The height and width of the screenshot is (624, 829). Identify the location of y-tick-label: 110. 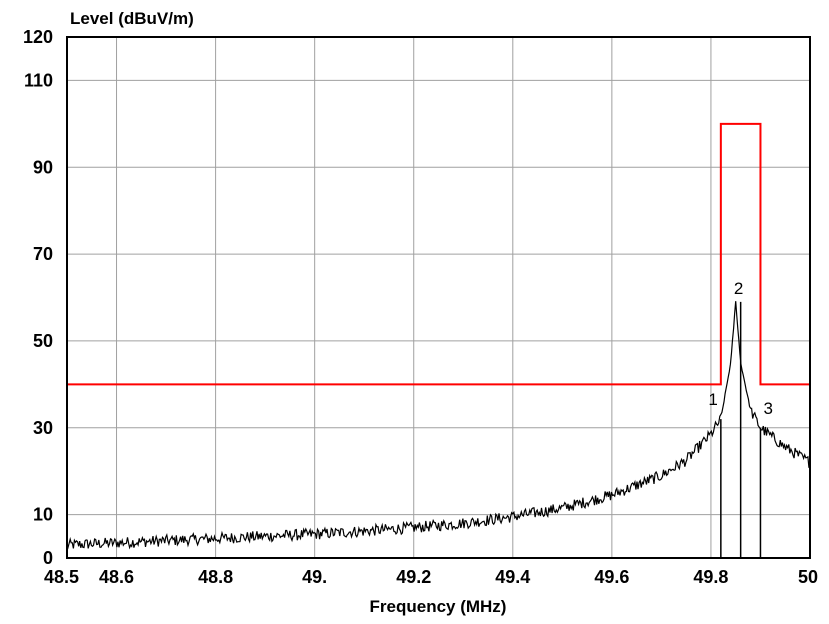
(38, 80).